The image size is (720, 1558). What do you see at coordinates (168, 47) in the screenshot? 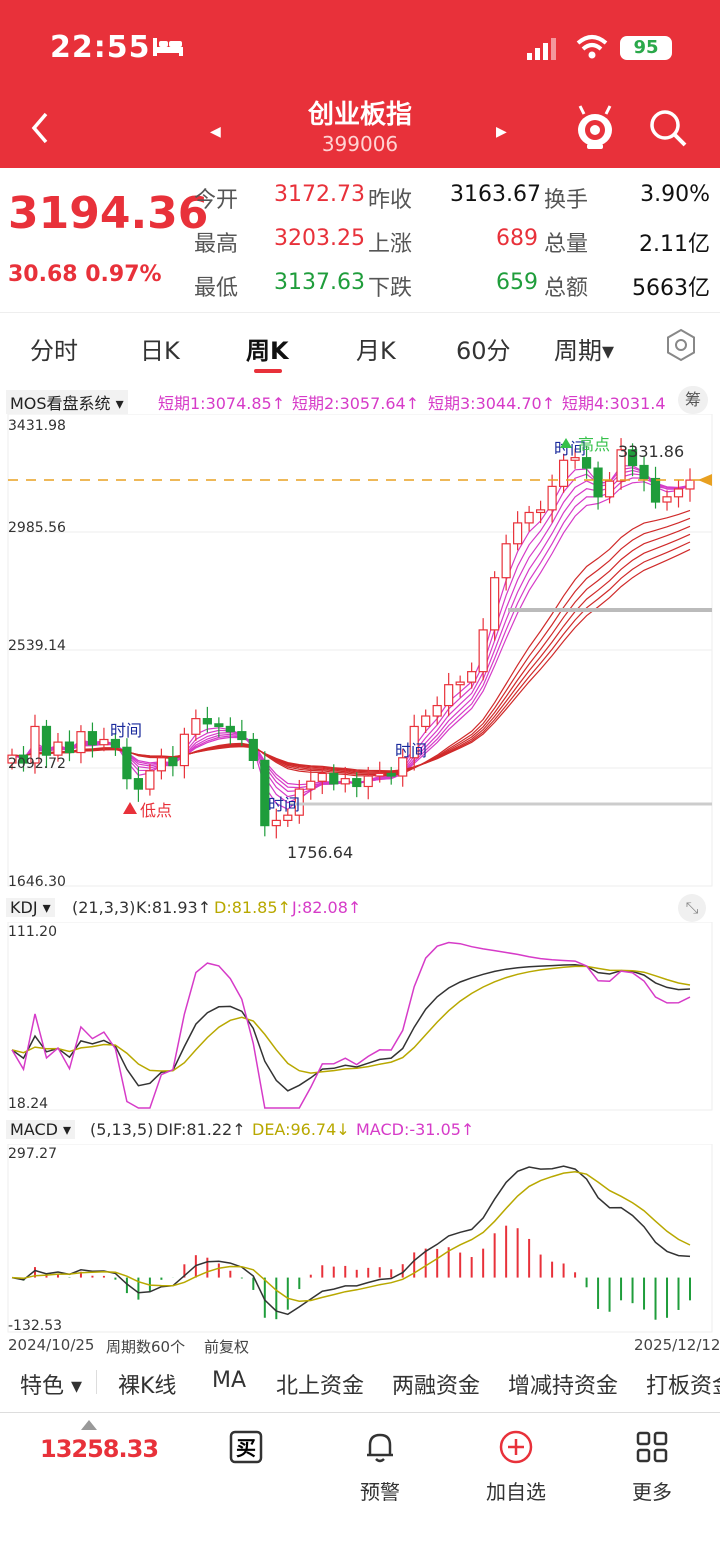
I see `sleep-mode-icon` at bounding box center [168, 47].